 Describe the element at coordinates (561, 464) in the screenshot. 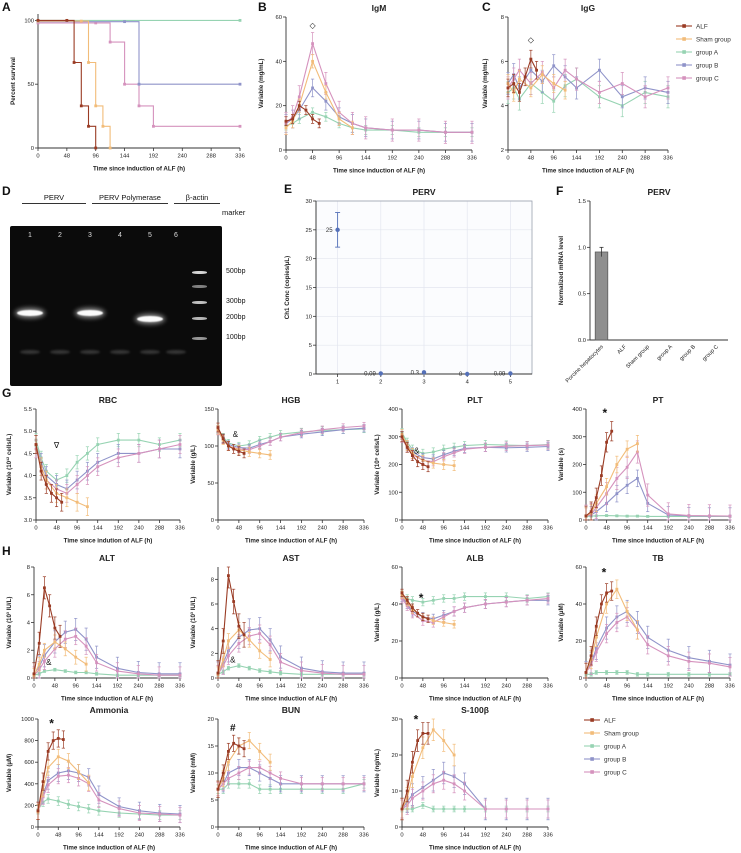

I see `svg-text: Variable (s)` at that location.